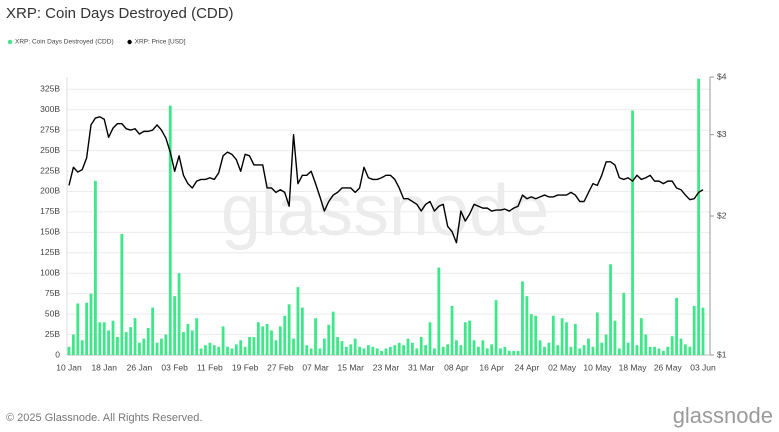  I want to click on x-tick-label: 26 May, so click(668, 367).